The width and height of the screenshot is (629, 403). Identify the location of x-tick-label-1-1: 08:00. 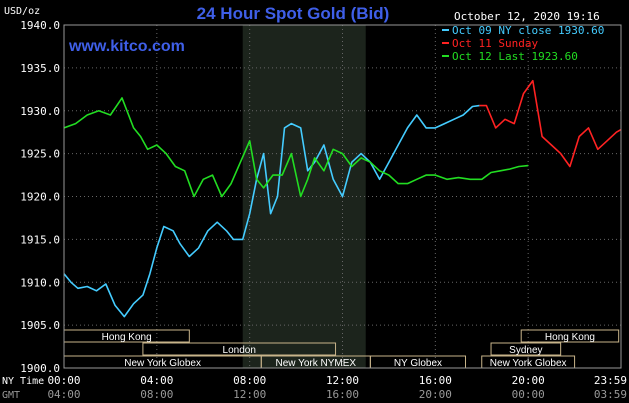
(156, 394).